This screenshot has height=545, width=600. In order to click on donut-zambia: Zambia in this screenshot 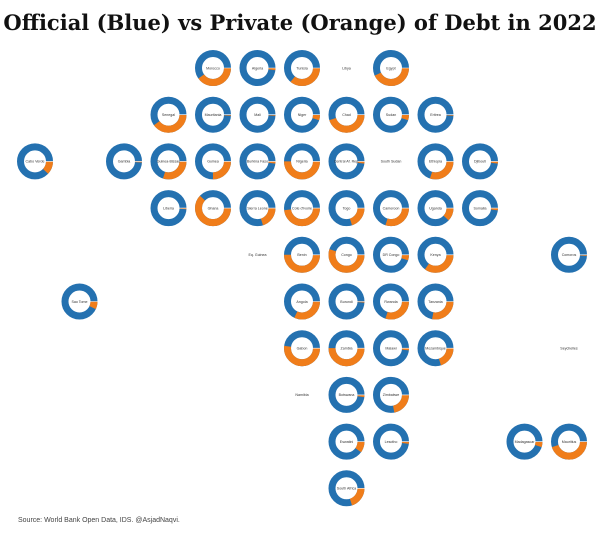, I will do `click(346, 348)`.